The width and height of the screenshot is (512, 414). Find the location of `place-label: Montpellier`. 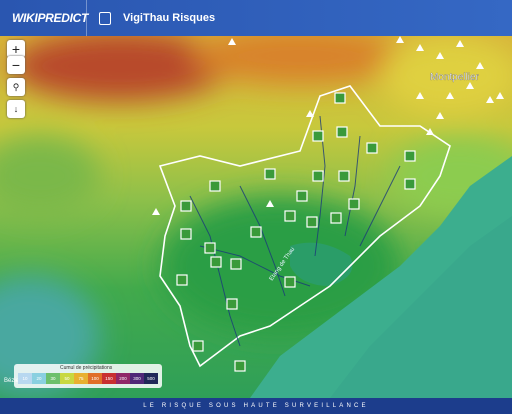

place-label: Montpellier is located at coordinates (455, 77).